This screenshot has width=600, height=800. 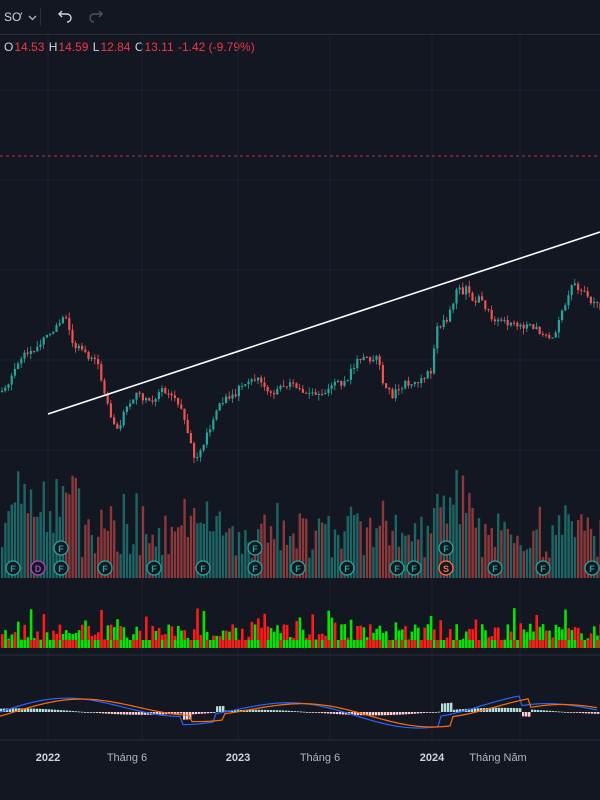 I want to click on redo-button, so click(x=96, y=17).